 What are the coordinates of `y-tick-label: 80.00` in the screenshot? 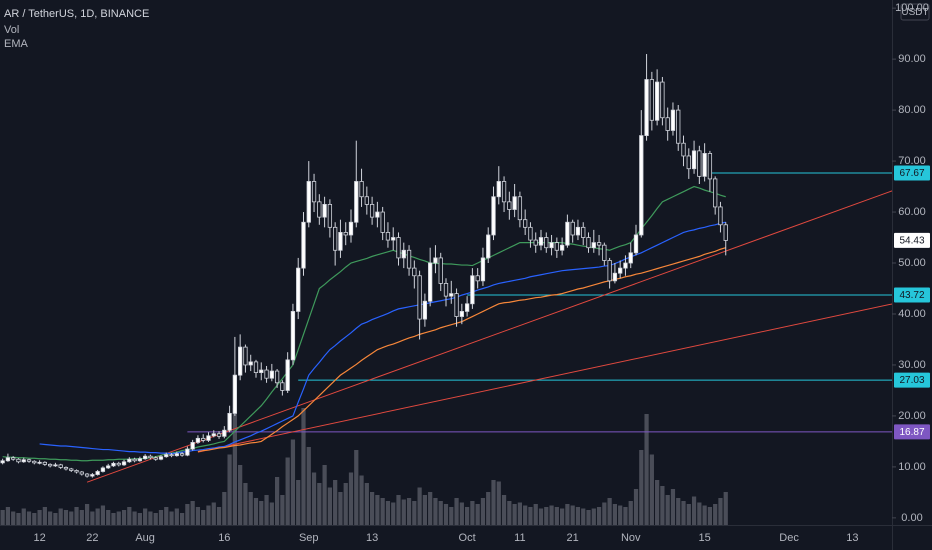 It's located at (912, 110).